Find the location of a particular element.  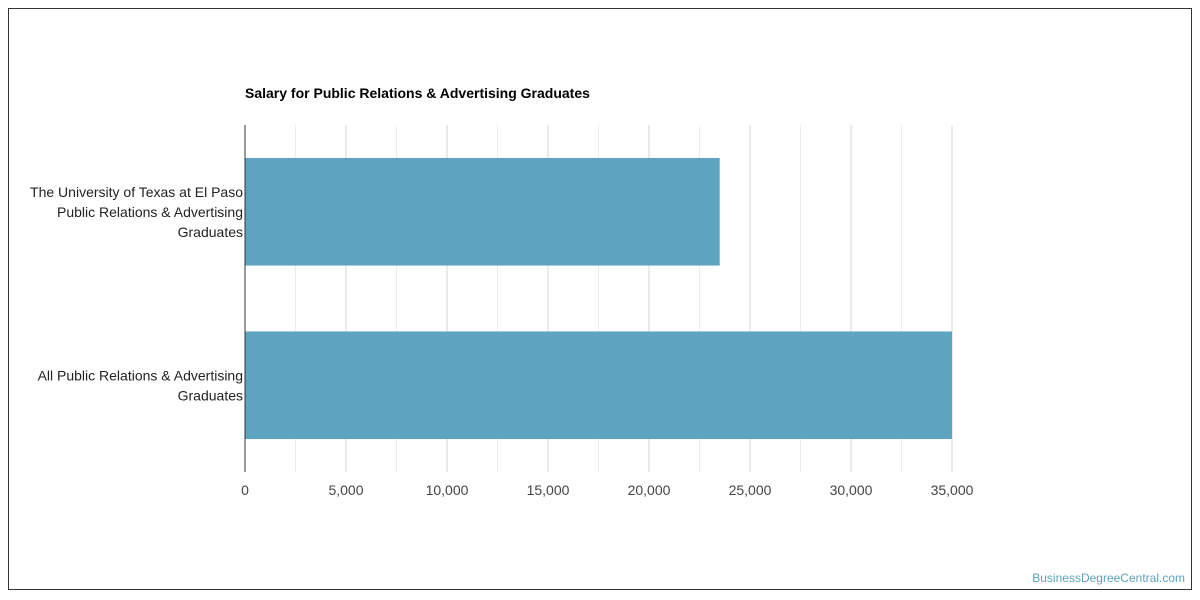

x-tick-label: 10,000 is located at coordinates (447, 490).